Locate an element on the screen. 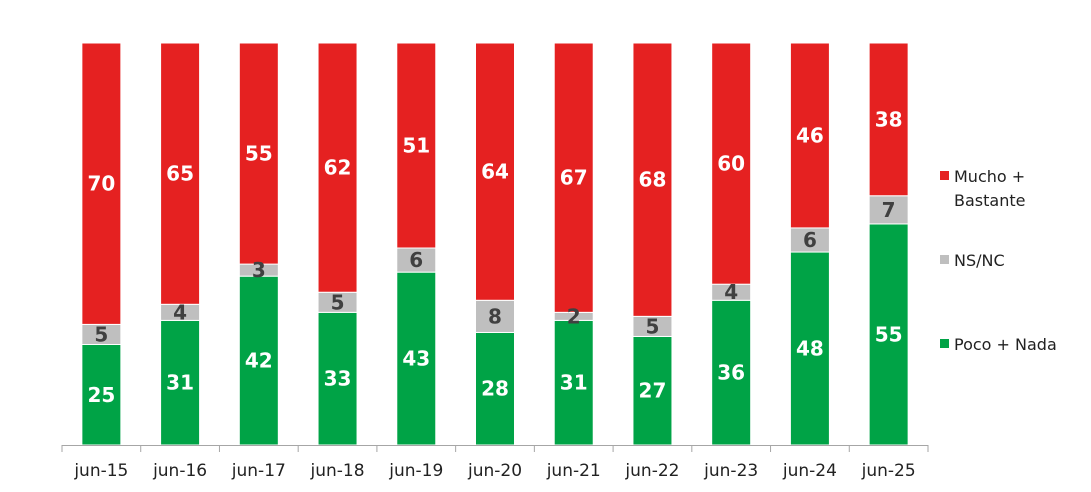 This screenshot has width=1091, height=492. data-label-ns-nc-jun-21: 2 is located at coordinates (574, 316).